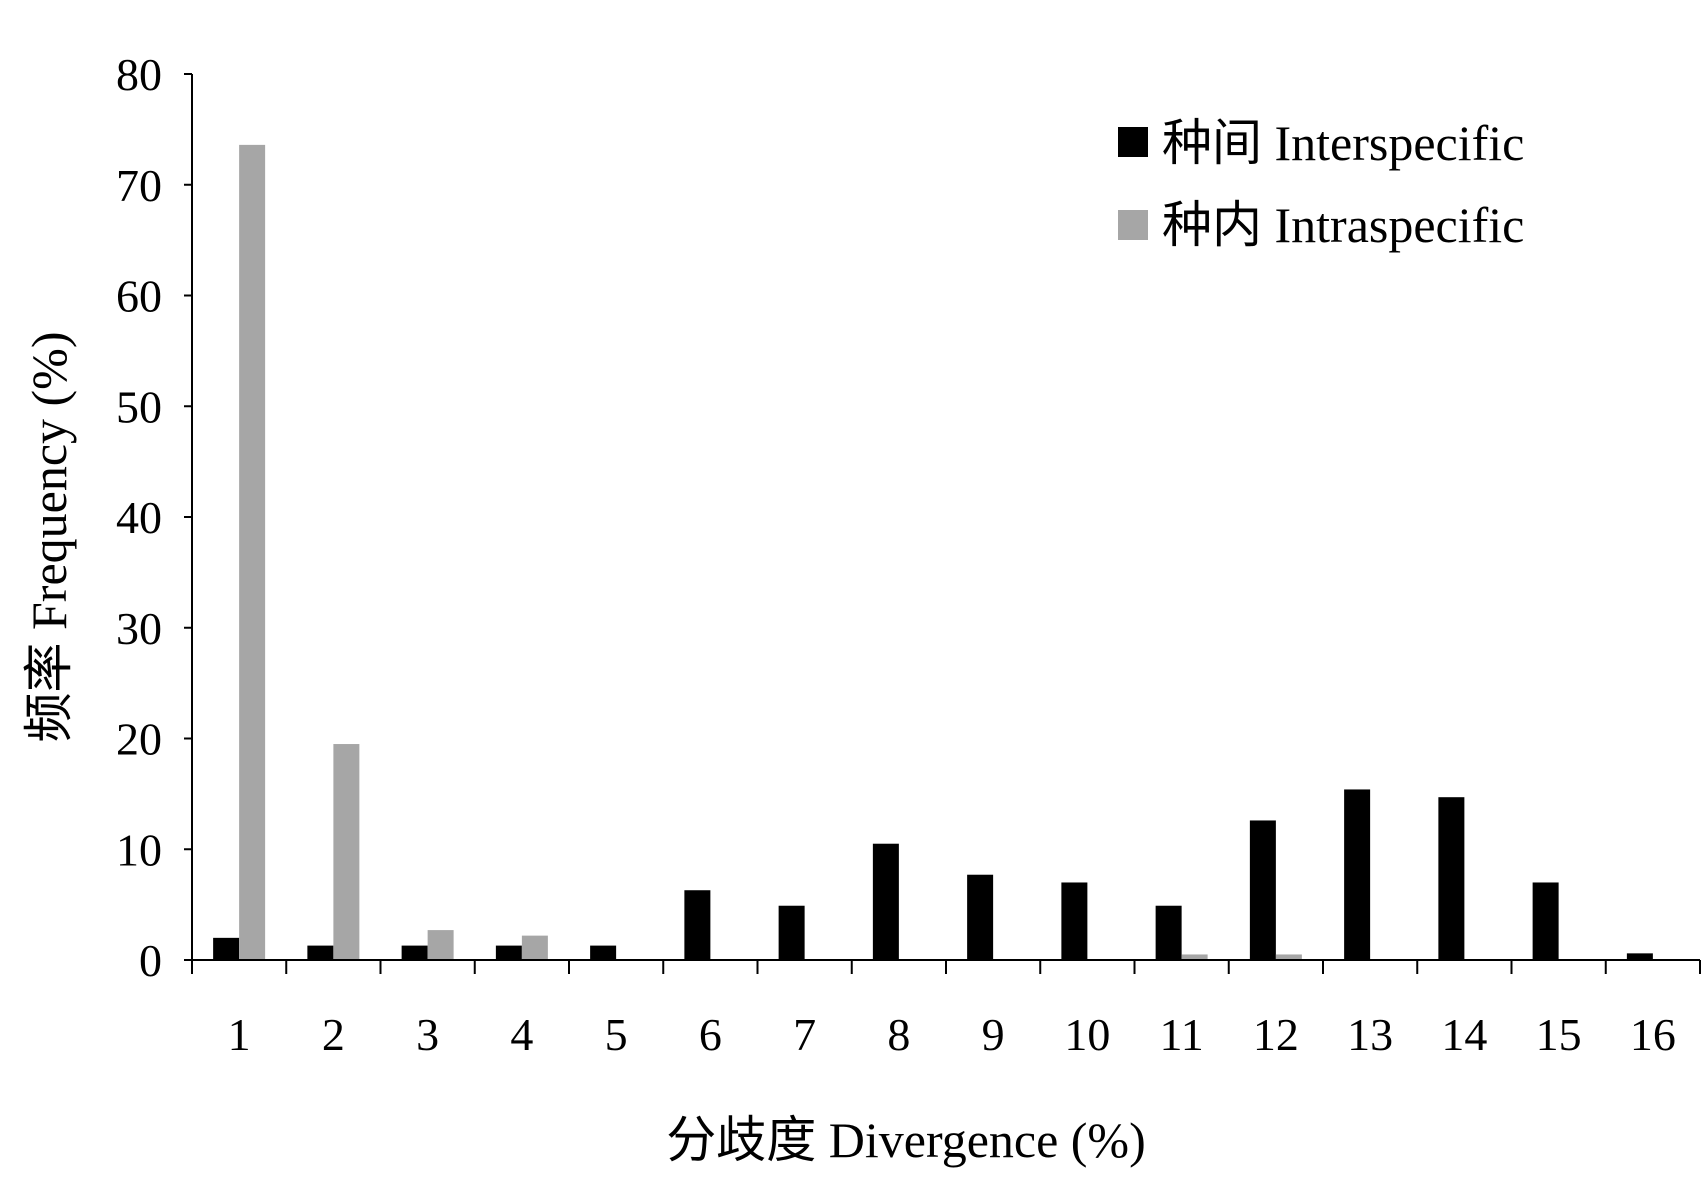 The height and width of the screenshot is (1203, 1707). I want to click on x-tick-label: 7, so click(804, 1034).